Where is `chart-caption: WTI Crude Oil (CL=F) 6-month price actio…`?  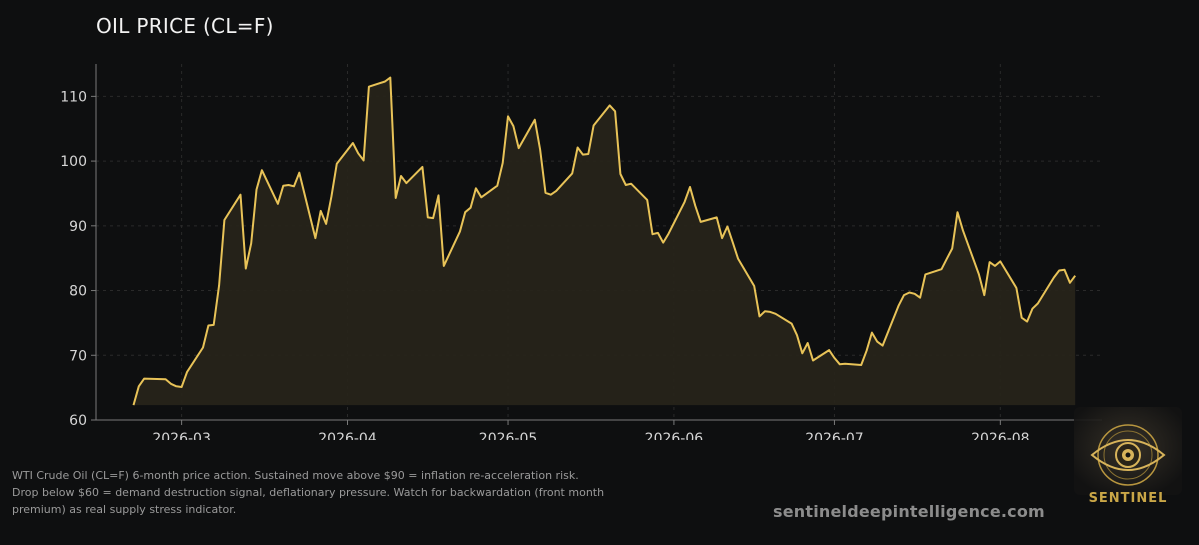
chart-caption: WTI Crude Oil (CL=F) 6-month price actio… is located at coordinates (332, 492).